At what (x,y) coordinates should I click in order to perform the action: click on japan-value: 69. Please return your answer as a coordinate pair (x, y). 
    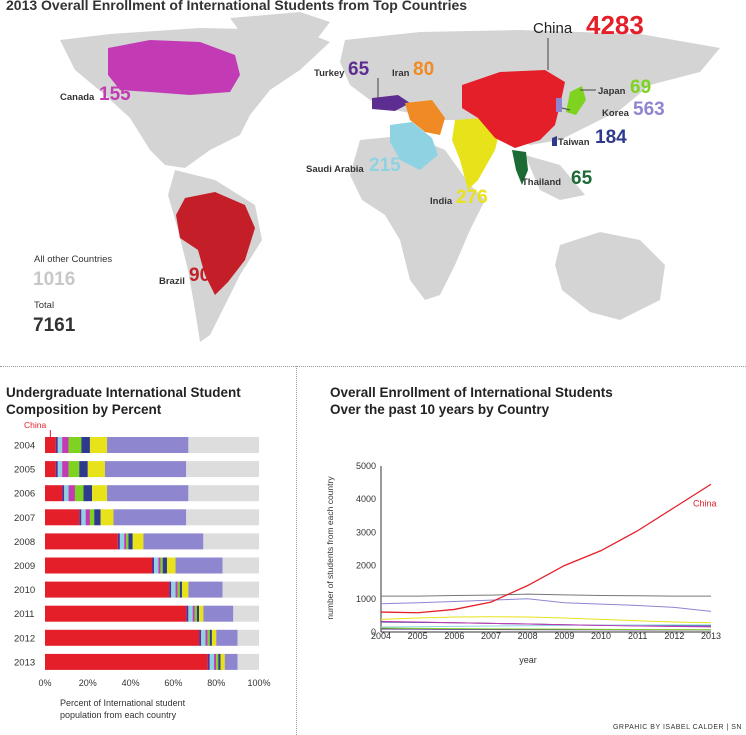
    Looking at the image, I should click on (641, 87).